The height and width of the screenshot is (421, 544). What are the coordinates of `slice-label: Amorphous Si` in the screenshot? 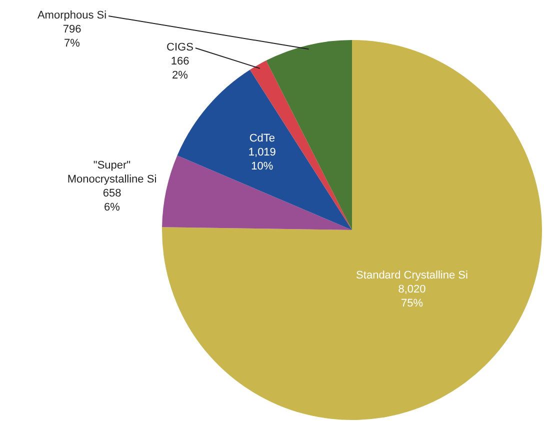 It's located at (72, 16).